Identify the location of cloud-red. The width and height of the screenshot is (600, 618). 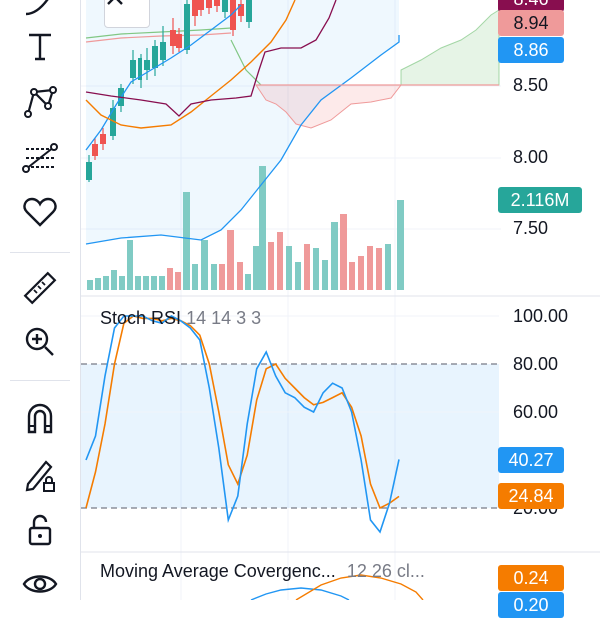
(329, 106).